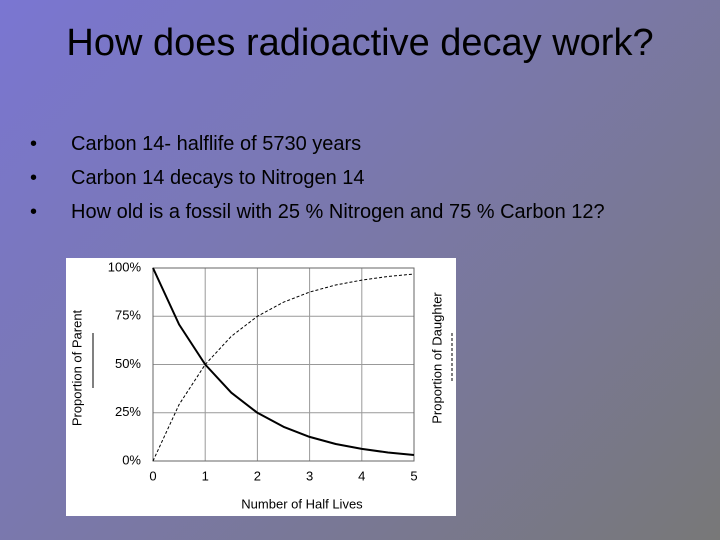 The height and width of the screenshot is (540, 720). What do you see at coordinates (350, 144) in the screenshot?
I see `bullet: Carbon 14- halflife of 5730 years` at bounding box center [350, 144].